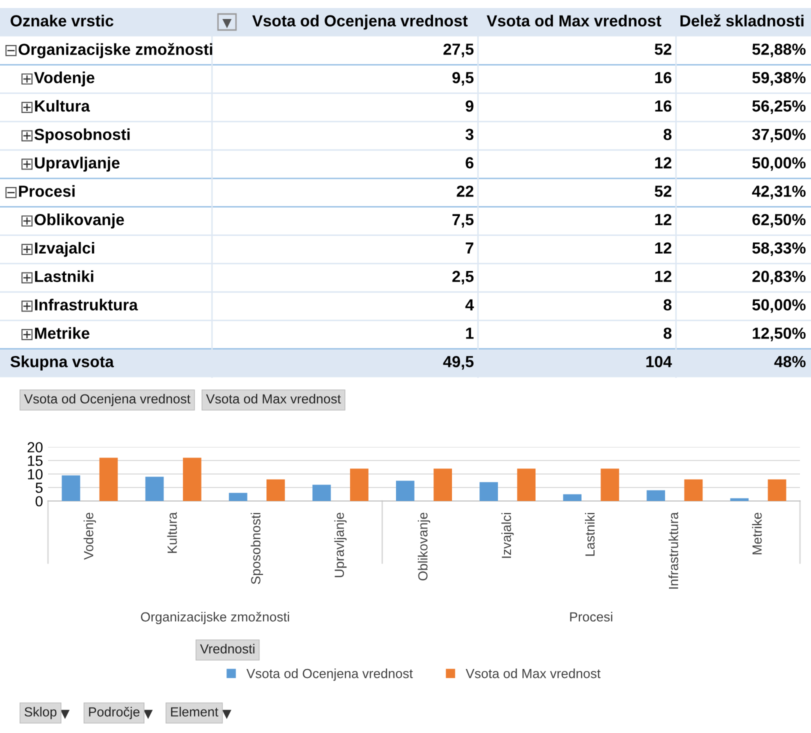 The width and height of the screenshot is (811, 733). What do you see at coordinates (790, 362) in the screenshot?
I see `data-label: 48%` at bounding box center [790, 362].